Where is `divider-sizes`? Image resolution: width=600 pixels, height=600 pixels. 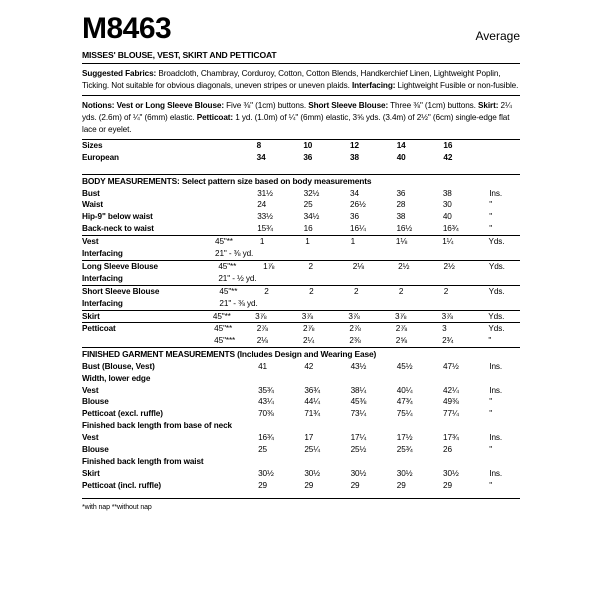
divider-sizes is located at coordinates (301, 140).